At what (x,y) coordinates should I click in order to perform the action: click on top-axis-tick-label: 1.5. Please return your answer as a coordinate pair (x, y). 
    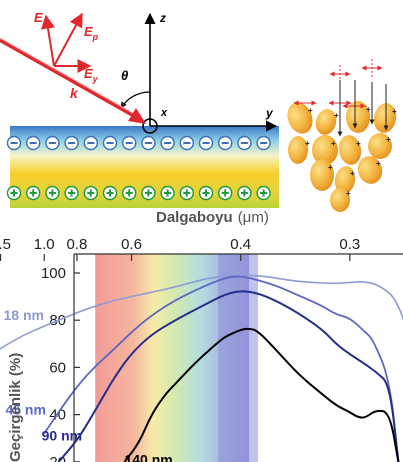
    Looking at the image, I should click on (5, 244).